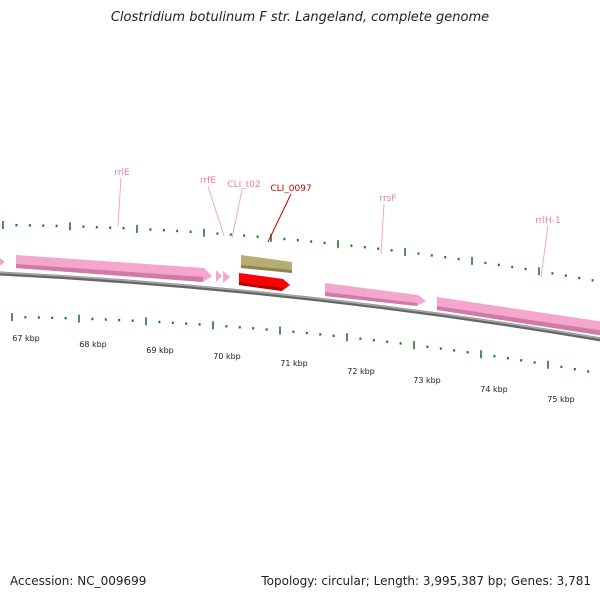  What do you see at coordinates (494, 389) in the screenshot?
I see `kbp-label-74: 74 kbp` at bounding box center [494, 389].